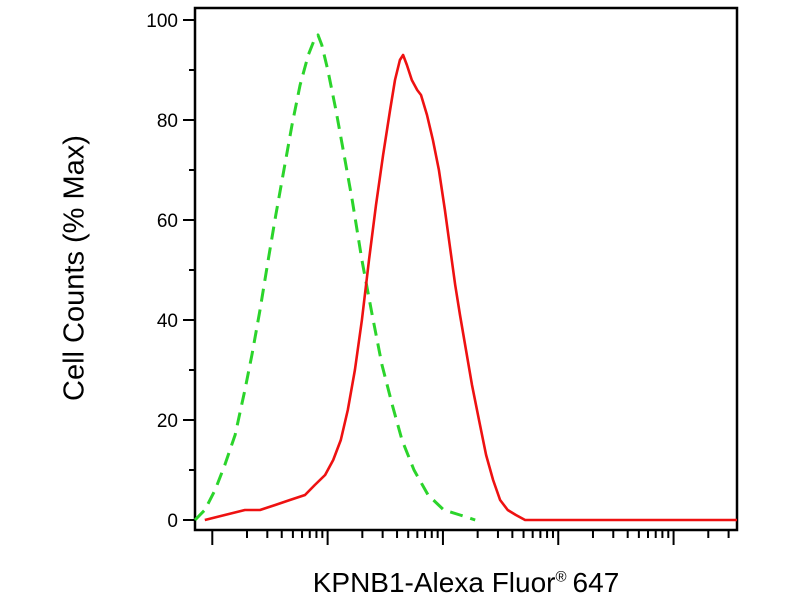  I want to click on x-axis-label-main: KPNB1-Alexa Fluor, so click(434, 582).